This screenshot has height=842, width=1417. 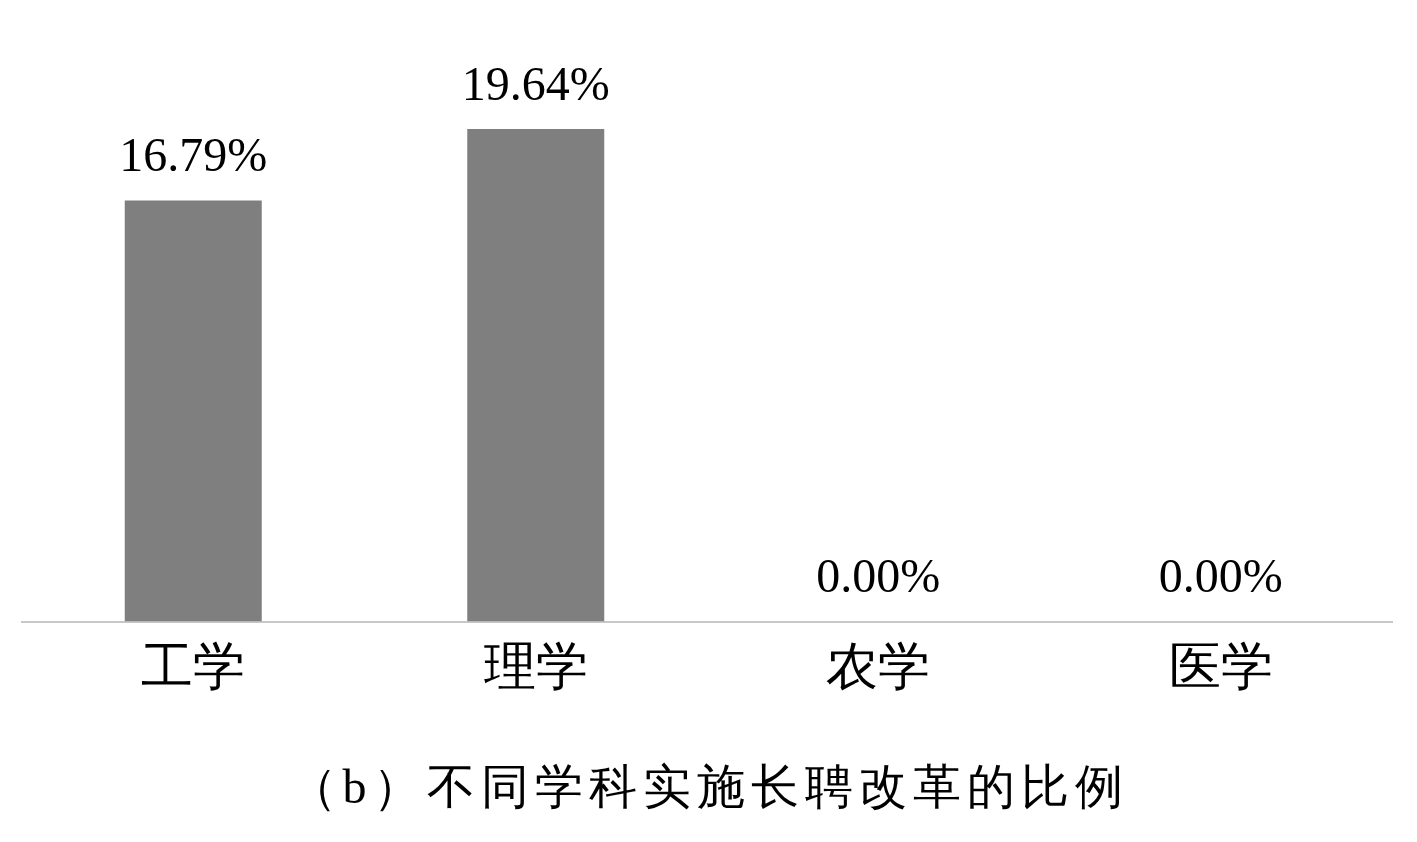 I want to click on x-tick-label: 农学, so click(x=878, y=667).